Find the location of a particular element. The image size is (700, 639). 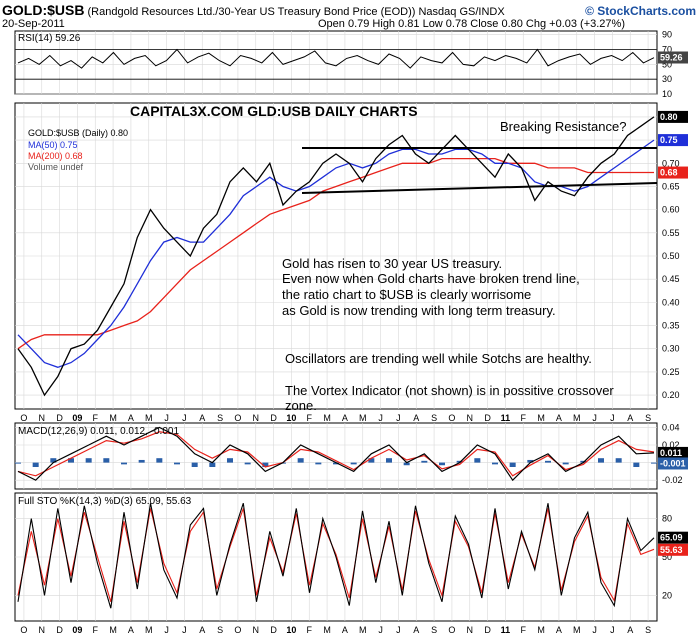

y-tick-label: 20 is located at coordinates (667, 595).